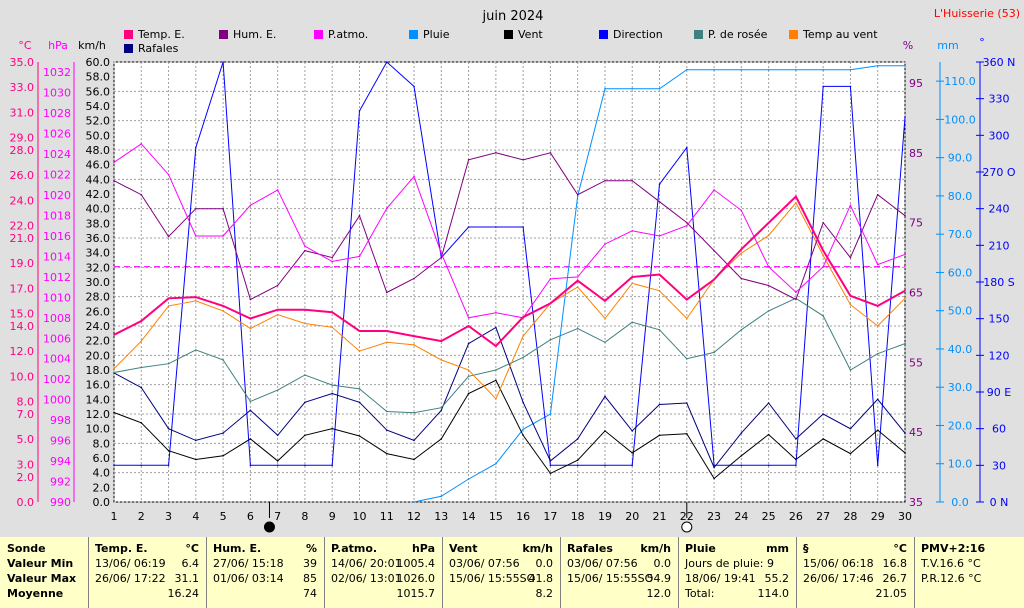 This screenshot has height=608, width=1024. I want to click on x-tick-label: 9, so click(332, 516).